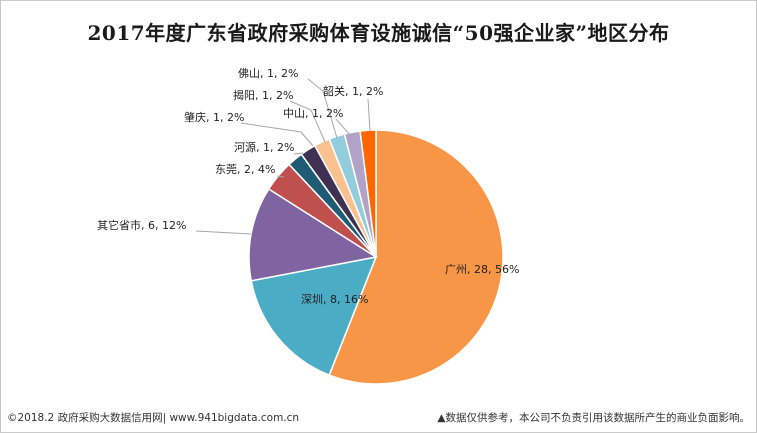 This screenshot has height=433, width=757. What do you see at coordinates (593, 418) in the screenshot?
I see `footer-disclaimer: ▲数据仅供参考，本公司不负责引用该数据所产生的商业负面影响。` at bounding box center [593, 418].